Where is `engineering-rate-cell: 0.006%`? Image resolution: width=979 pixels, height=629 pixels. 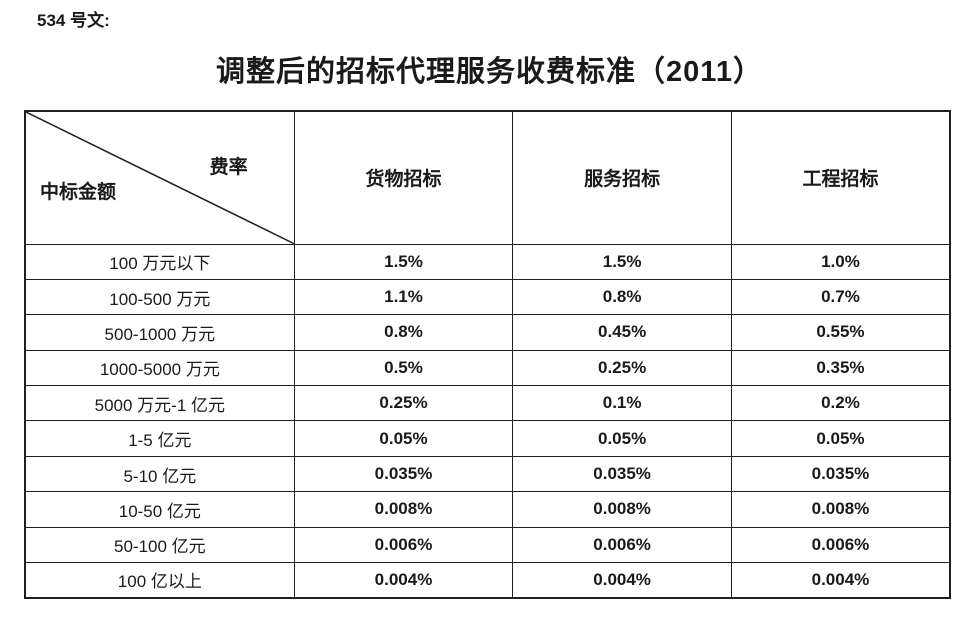 engineering-rate-cell: 0.006% is located at coordinates (840, 545).